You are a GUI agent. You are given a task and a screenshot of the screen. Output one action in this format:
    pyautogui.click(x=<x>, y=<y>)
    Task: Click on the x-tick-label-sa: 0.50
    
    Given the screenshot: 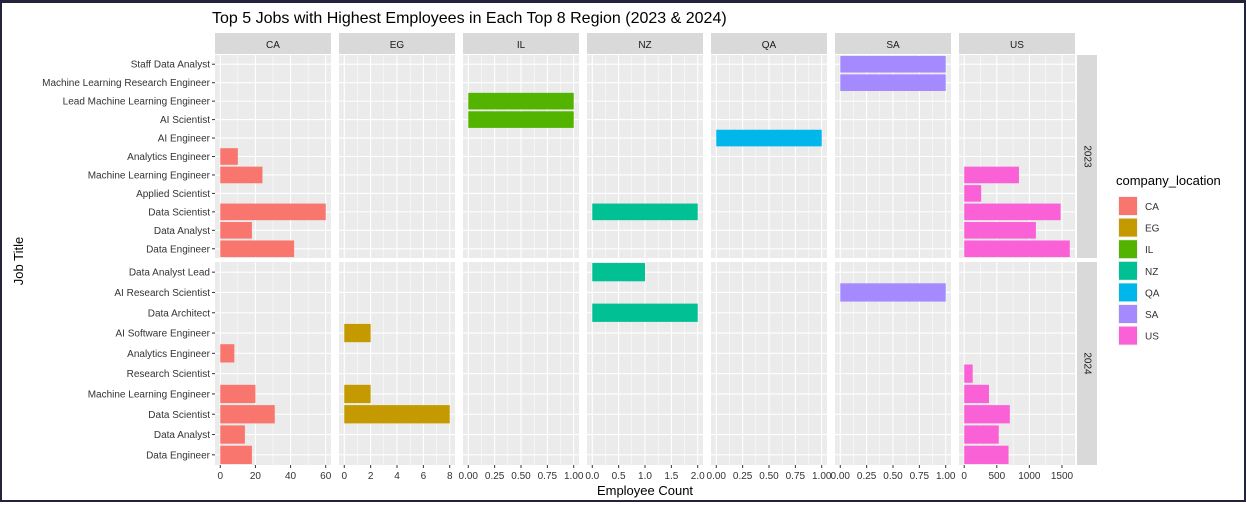 What is the action you would take?
    pyautogui.click(x=893, y=476)
    